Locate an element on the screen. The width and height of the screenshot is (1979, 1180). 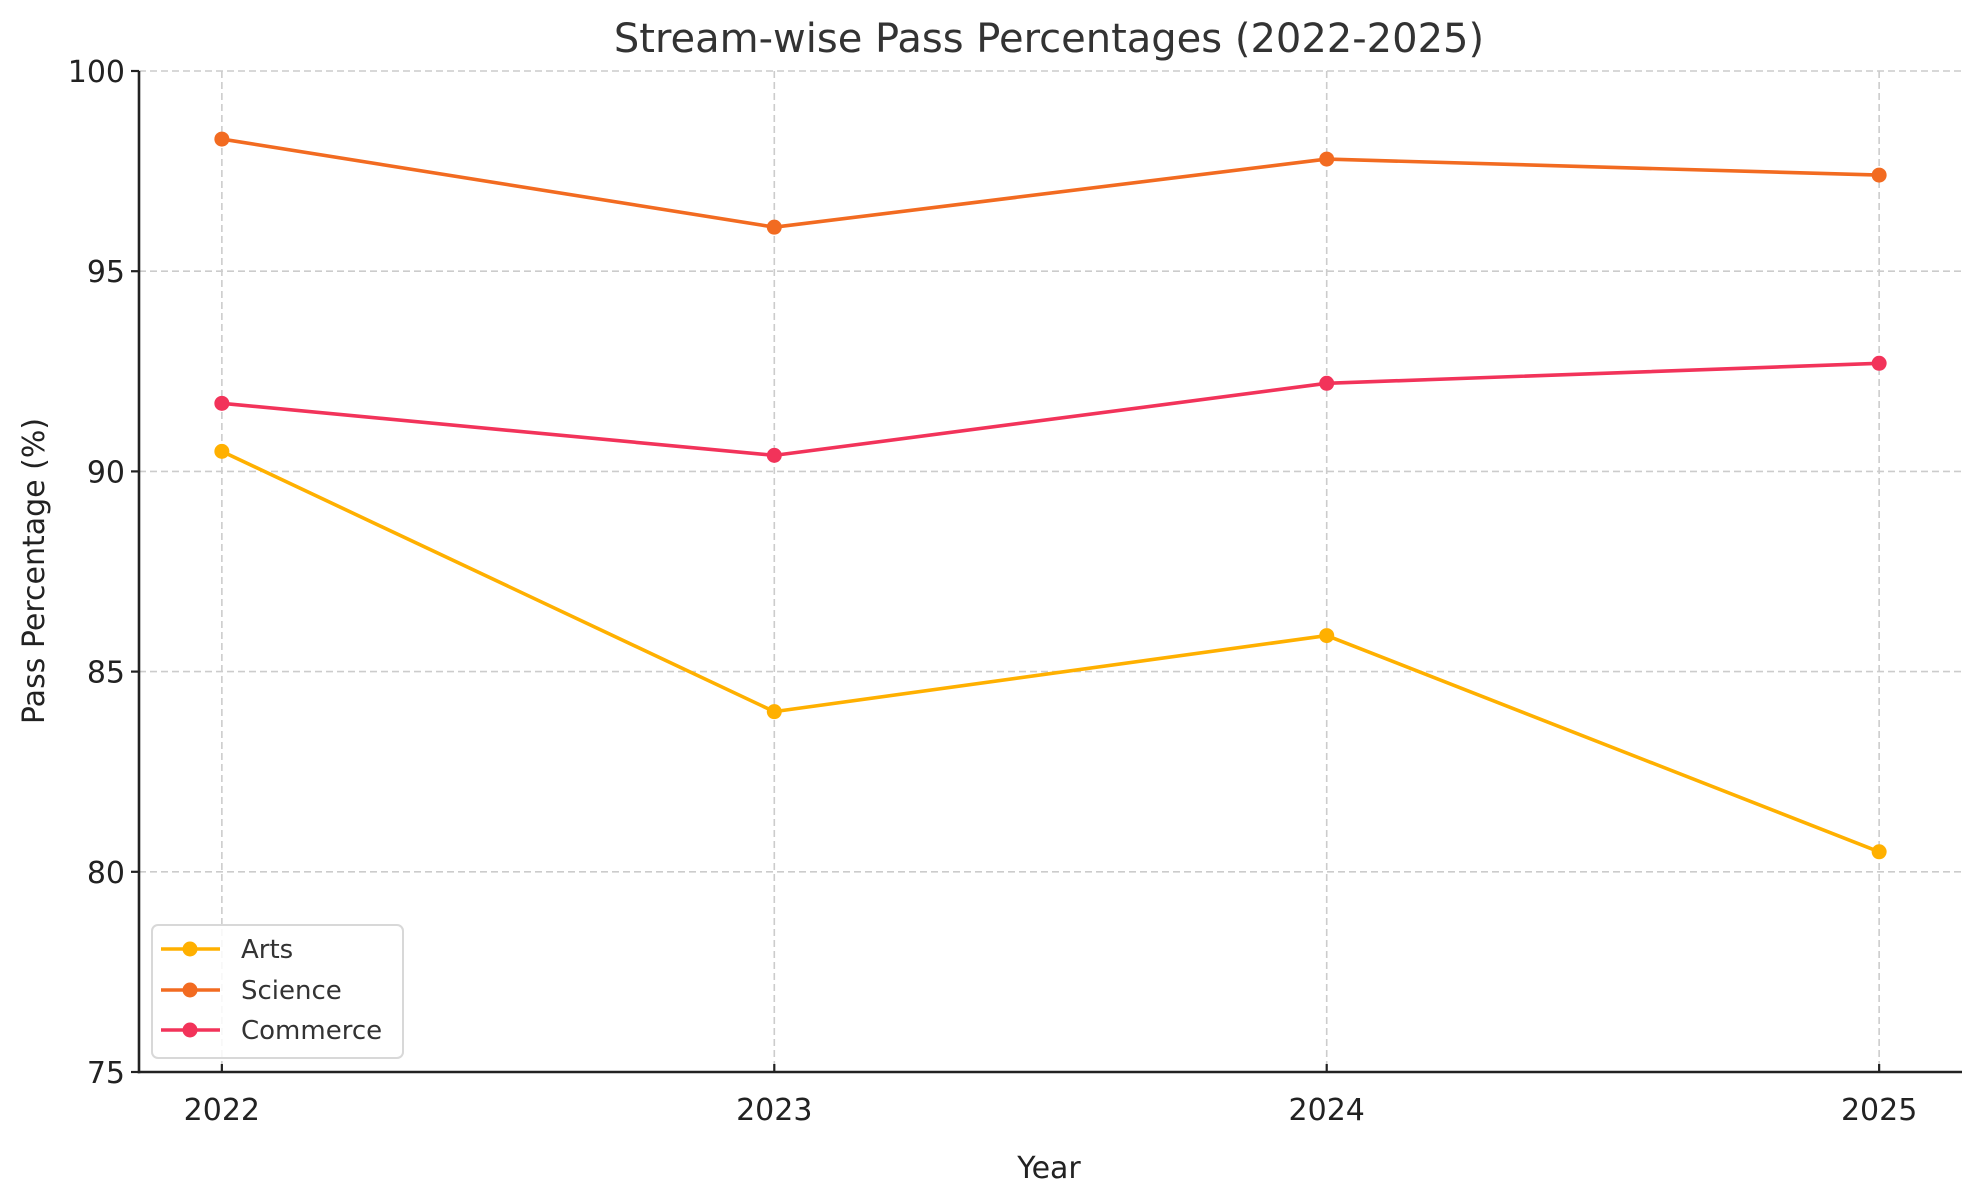
series-line-commerce is located at coordinates (1050, 409).